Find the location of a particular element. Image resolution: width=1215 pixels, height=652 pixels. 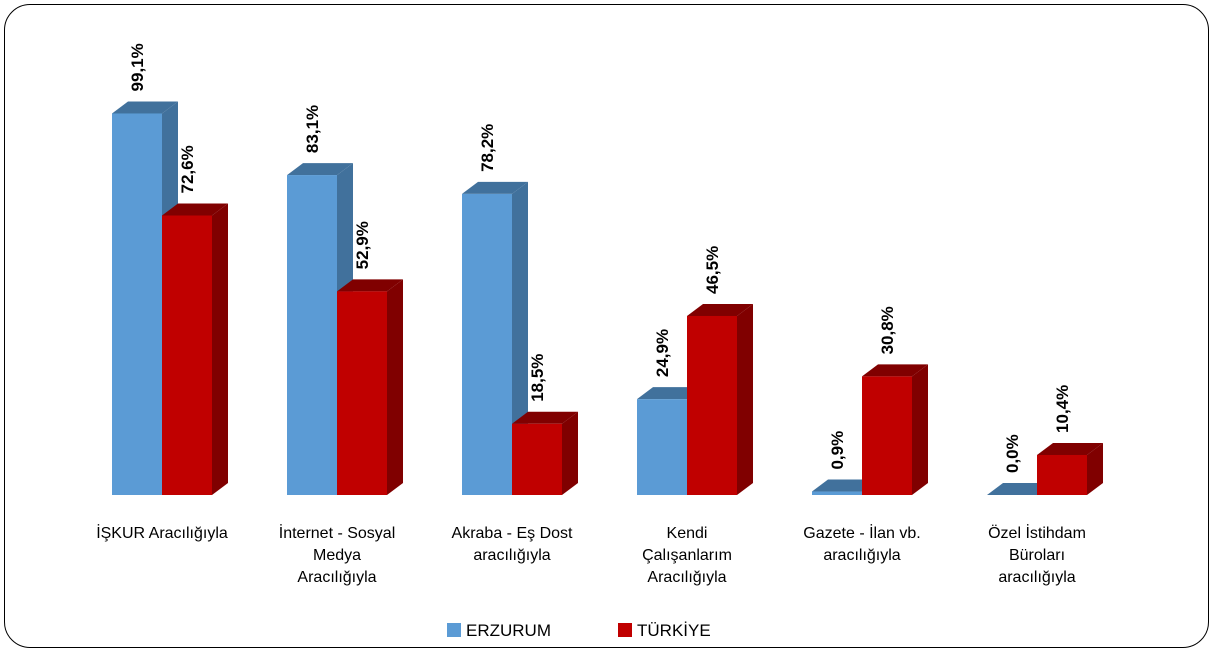

bar-türki̇ye-5 is located at coordinates (1070, 468).